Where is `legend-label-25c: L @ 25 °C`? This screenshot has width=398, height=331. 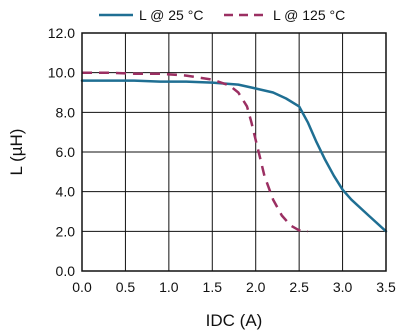
legend-label-25c: L @ 25 °C is located at coordinates (171, 15).